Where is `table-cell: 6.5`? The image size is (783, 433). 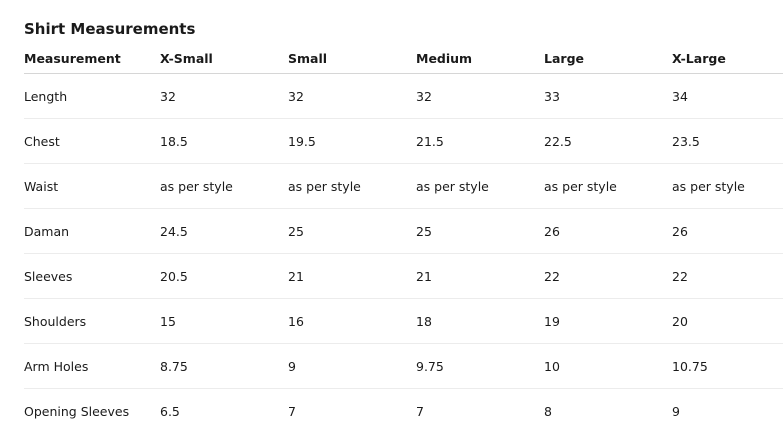 table-cell: 6.5 is located at coordinates (170, 411).